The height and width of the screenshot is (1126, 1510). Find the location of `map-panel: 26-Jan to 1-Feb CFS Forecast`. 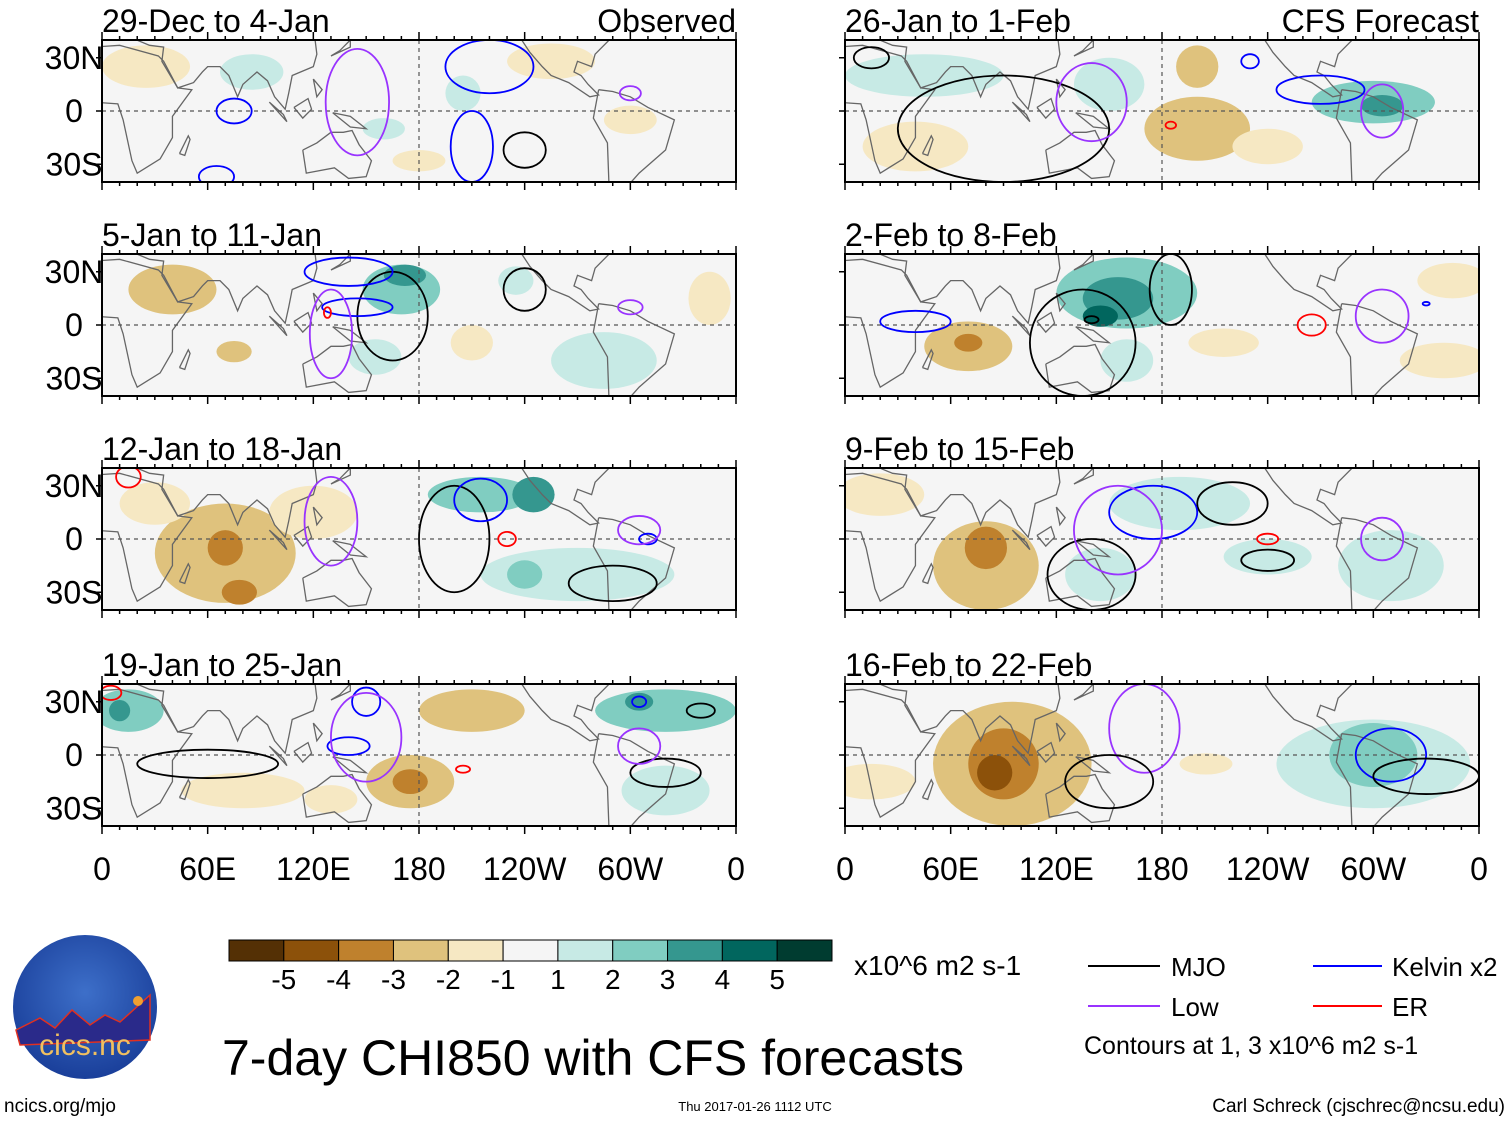

map-panel: 26-Jan to 1-Feb CFS Forecast is located at coordinates (1159, 96).